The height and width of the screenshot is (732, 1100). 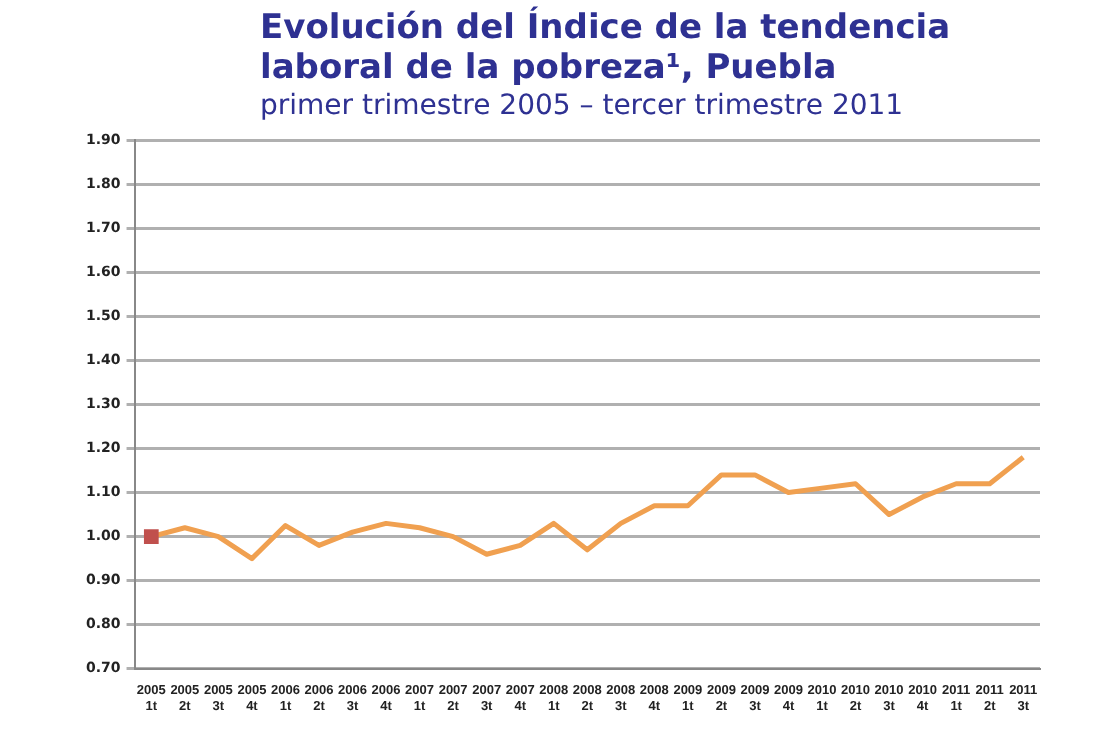 I want to click on chart-subtitle: primer trimestre 2005 – tercer trimestre 2011, so click(x=583, y=106).